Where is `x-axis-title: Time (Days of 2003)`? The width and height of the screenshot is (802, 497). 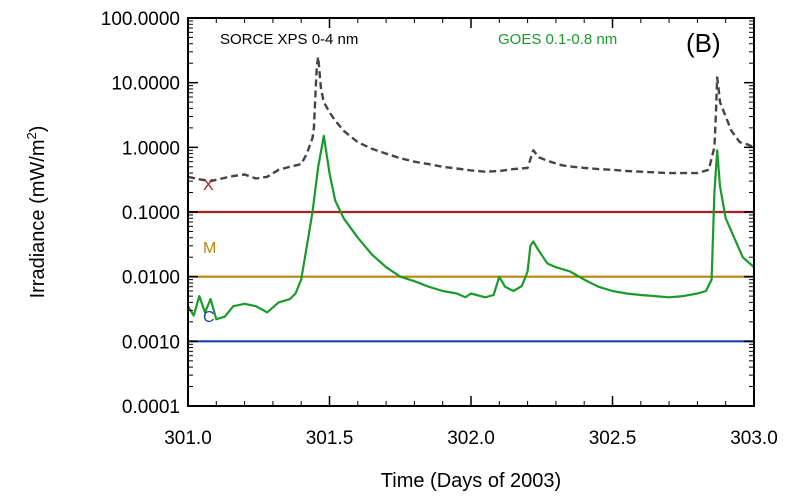 x-axis-title: Time (Days of 2003) is located at coordinates (471, 481).